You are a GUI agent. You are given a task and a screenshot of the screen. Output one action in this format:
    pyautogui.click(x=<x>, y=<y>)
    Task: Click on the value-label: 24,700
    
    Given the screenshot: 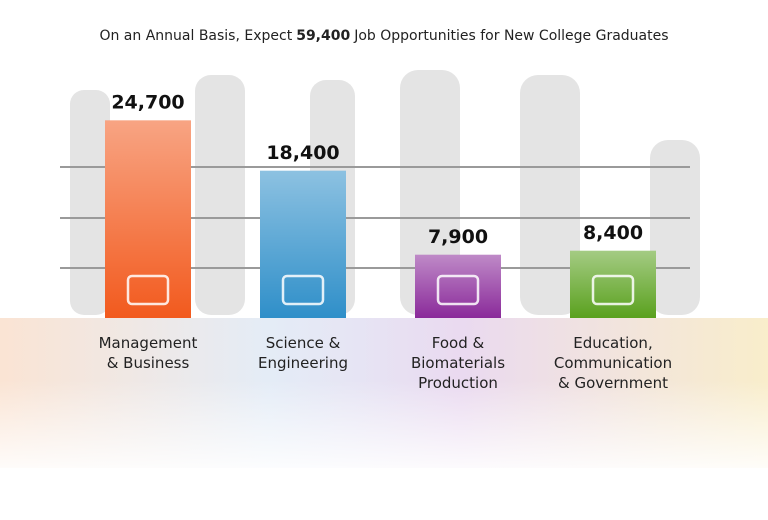 What is the action you would take?
    pyautogui.click(x=147, y=102)
    